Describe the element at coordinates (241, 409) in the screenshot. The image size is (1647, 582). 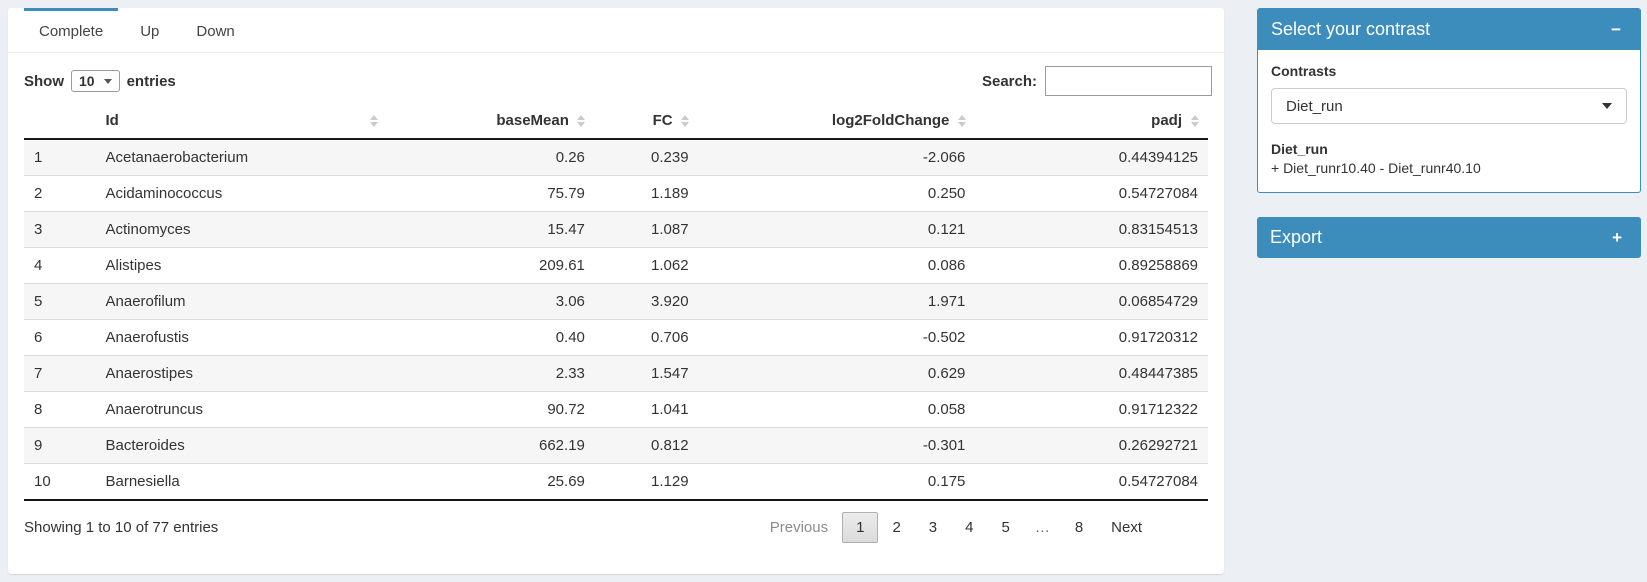
I see `cell-id: Anaerotruncus` at that location.